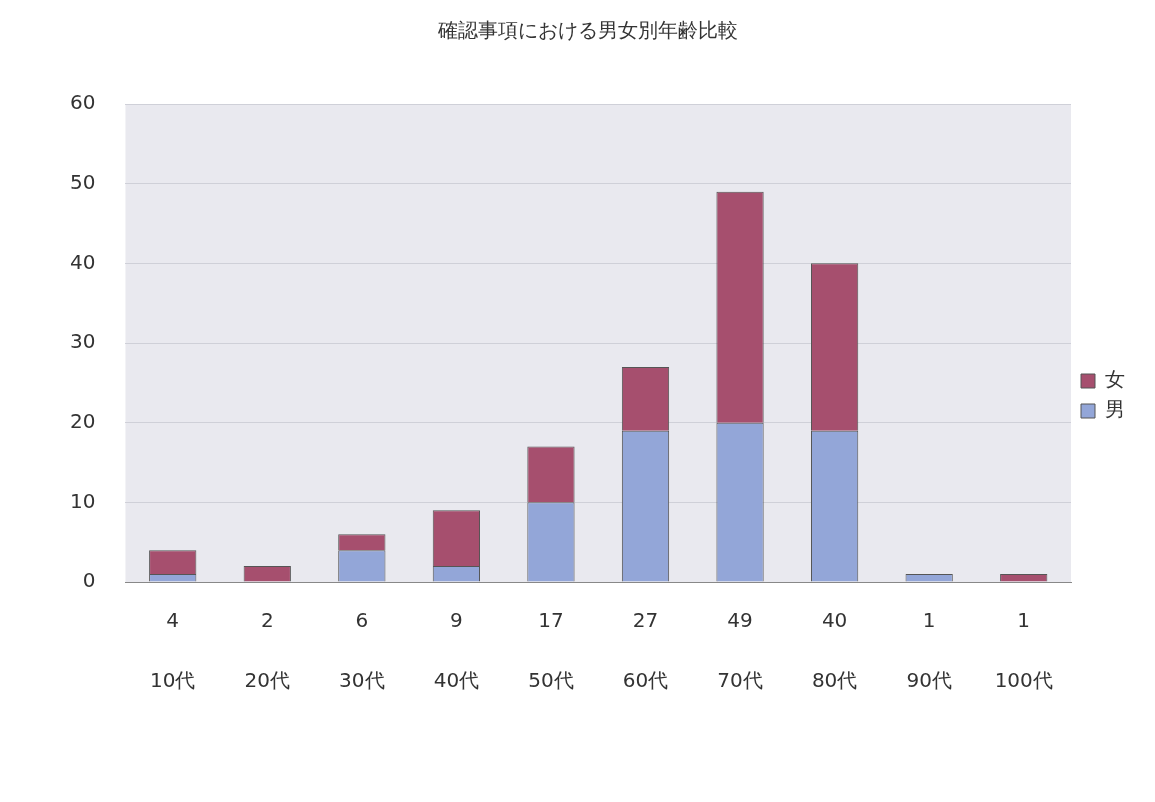 The width and height of the screenshot is (1155, 802). I want to click on x-tick-label: 20代, so click(267, 680).